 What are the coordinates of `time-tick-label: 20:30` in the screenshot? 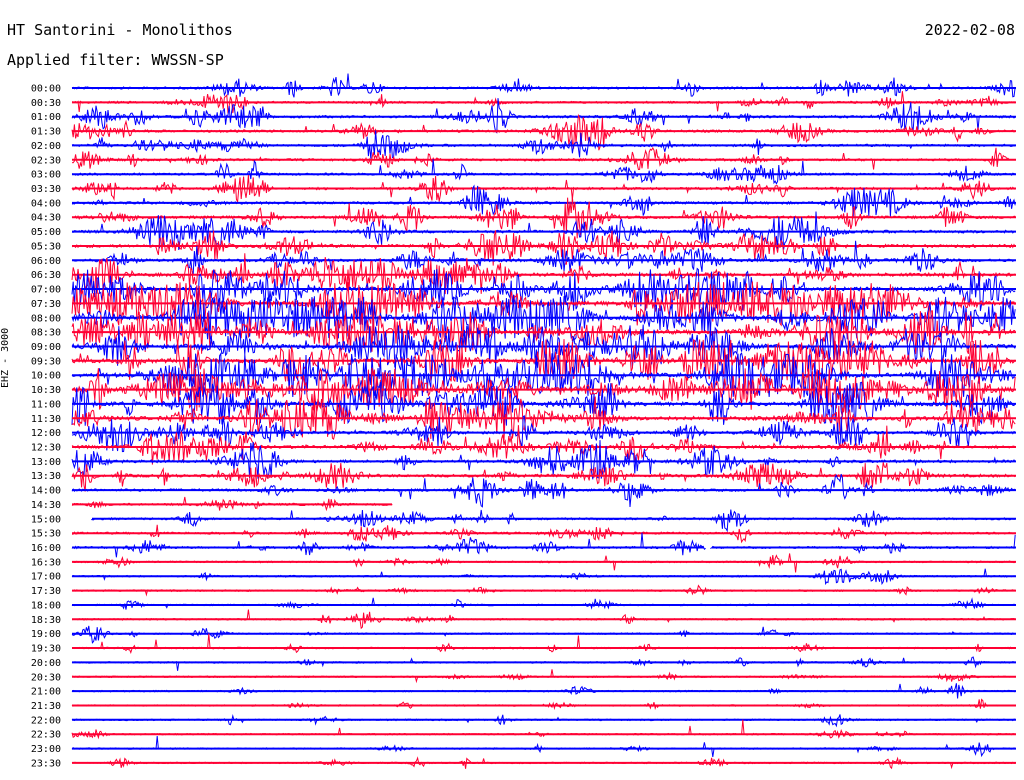 It's located at (46, 677).